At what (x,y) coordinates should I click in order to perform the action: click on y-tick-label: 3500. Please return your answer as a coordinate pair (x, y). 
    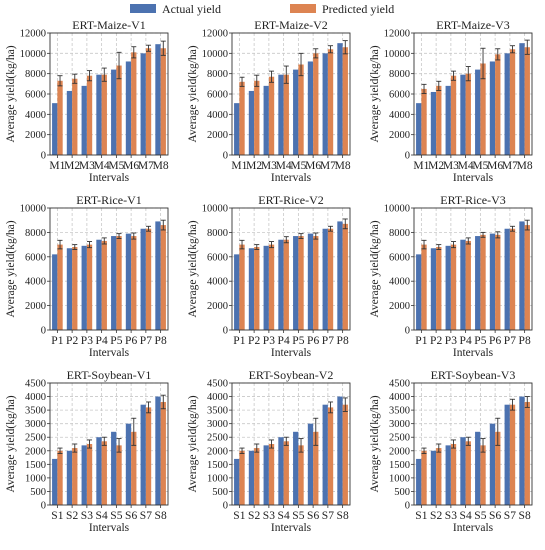
    Looking at the image, I should click on (35, 411).